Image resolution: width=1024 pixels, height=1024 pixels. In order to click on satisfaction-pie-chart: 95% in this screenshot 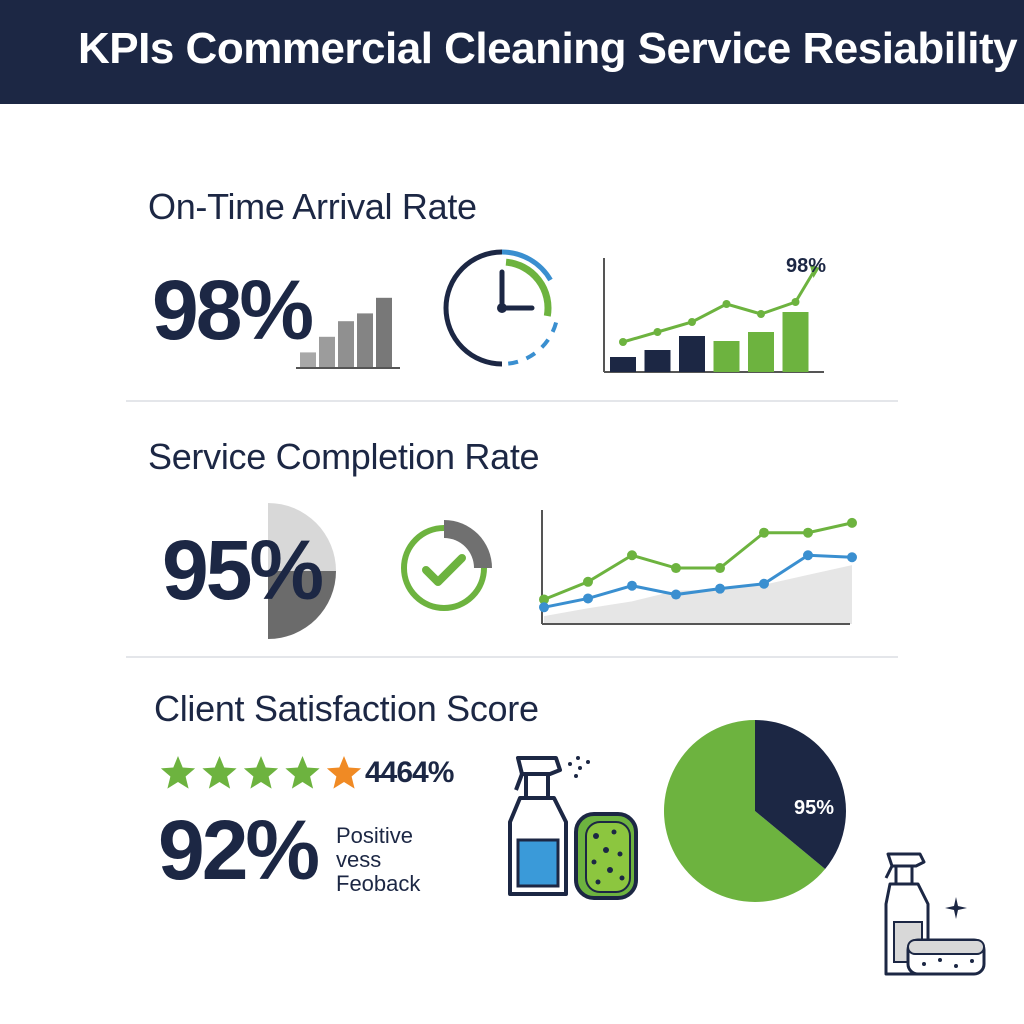, I will do `click(755, 811)`.